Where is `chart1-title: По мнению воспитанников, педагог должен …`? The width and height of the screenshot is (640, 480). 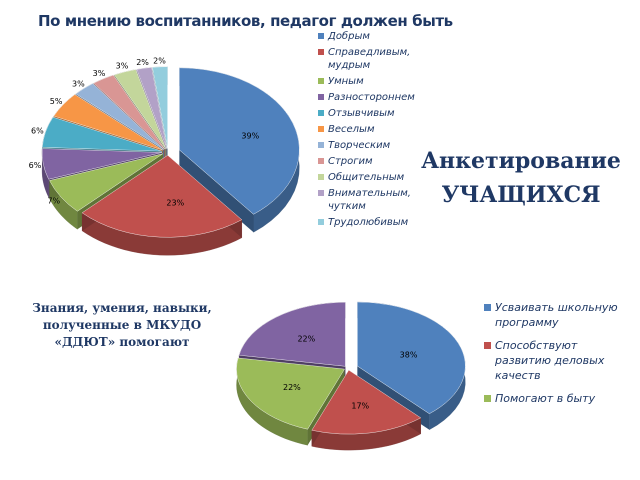 chart1-title: По мнению воспитанников, педагог должен … is located at coordinates (245, 21).